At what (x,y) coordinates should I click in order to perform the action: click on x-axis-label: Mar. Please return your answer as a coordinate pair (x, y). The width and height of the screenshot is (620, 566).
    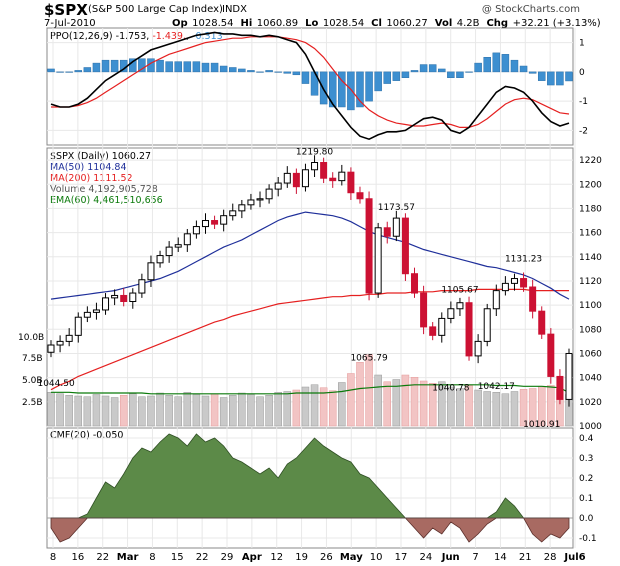
    Looking at the image, I should click on (128, 557).